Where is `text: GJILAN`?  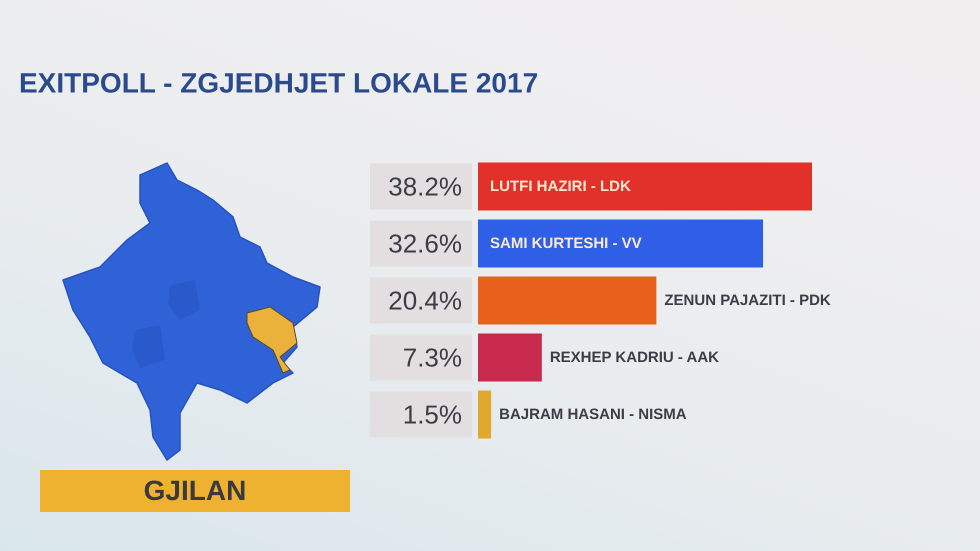
text: GJILAN is located at coordinates (195, 491).